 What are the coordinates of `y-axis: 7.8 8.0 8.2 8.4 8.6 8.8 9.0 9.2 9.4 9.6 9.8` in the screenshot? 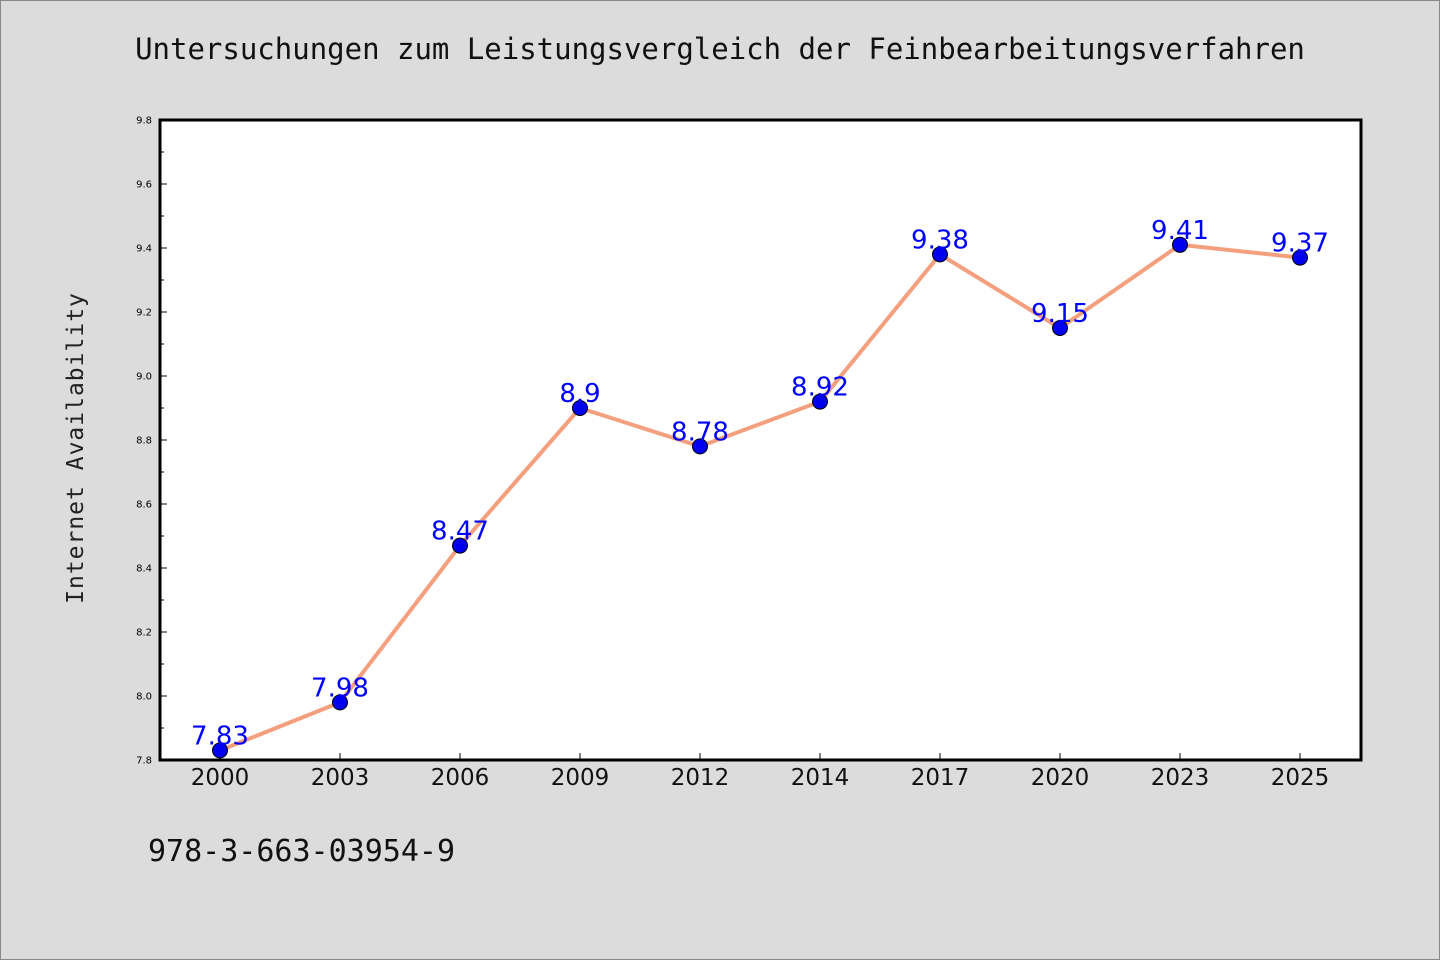 It's located at (151, 441).